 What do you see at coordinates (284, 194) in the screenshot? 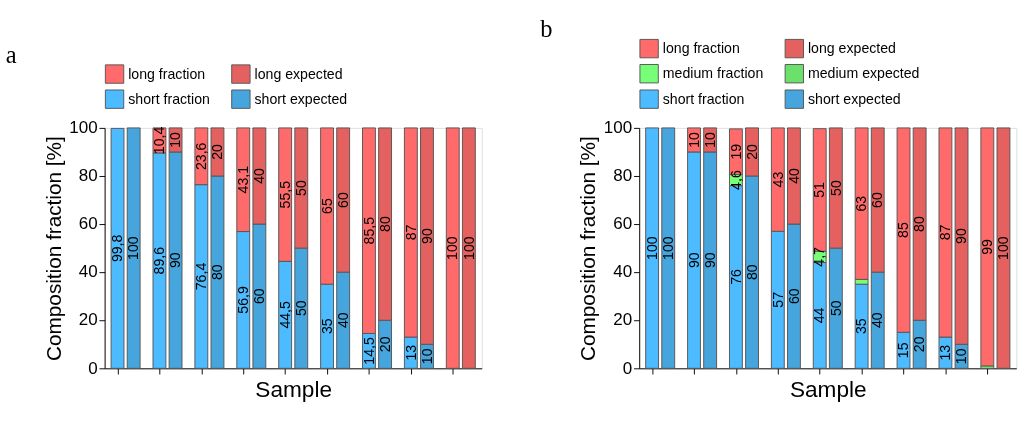
I see `data-label: 55,5` at bounding box center [284, 194].